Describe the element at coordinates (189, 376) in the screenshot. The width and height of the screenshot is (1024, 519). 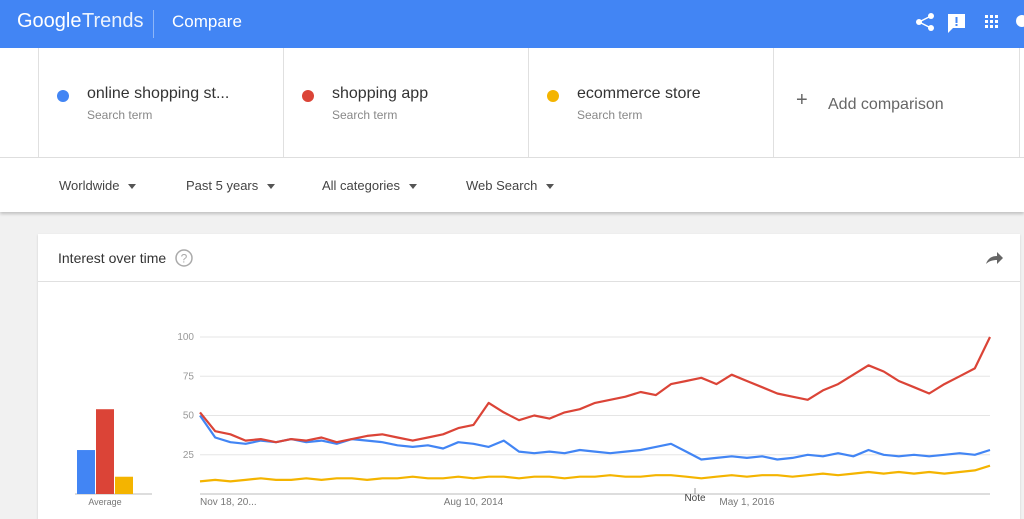
I see `y-tick-label: 75` at that location.